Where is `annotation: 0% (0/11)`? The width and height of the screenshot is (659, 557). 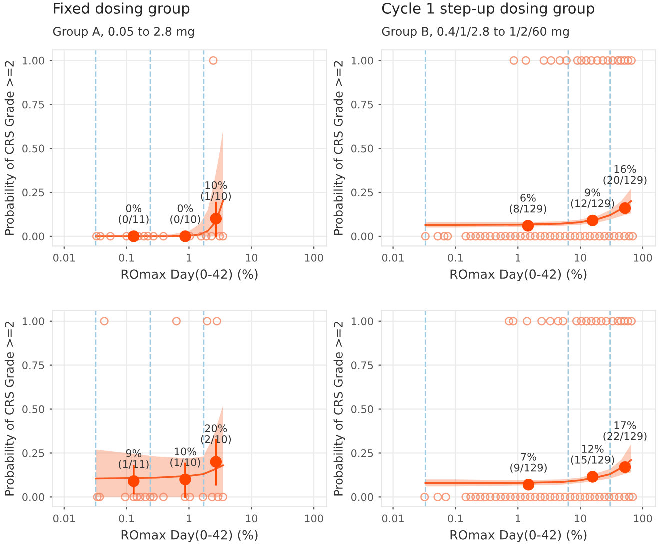
annotation: 0% (0/11) is located at coordinates (134, 214).